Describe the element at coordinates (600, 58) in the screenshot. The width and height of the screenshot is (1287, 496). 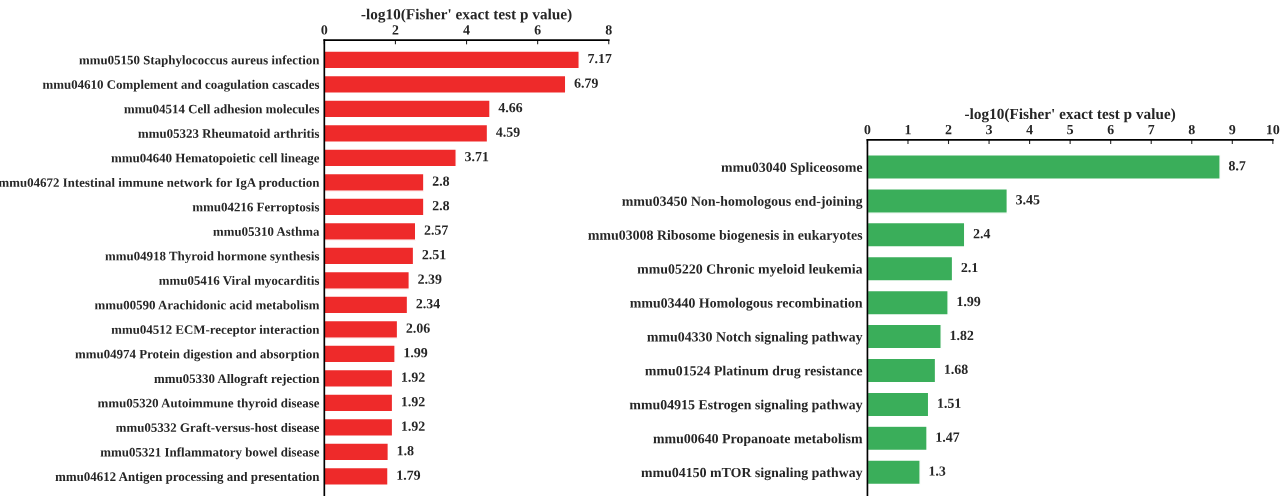
I see `data-label: 7.17` at that location.